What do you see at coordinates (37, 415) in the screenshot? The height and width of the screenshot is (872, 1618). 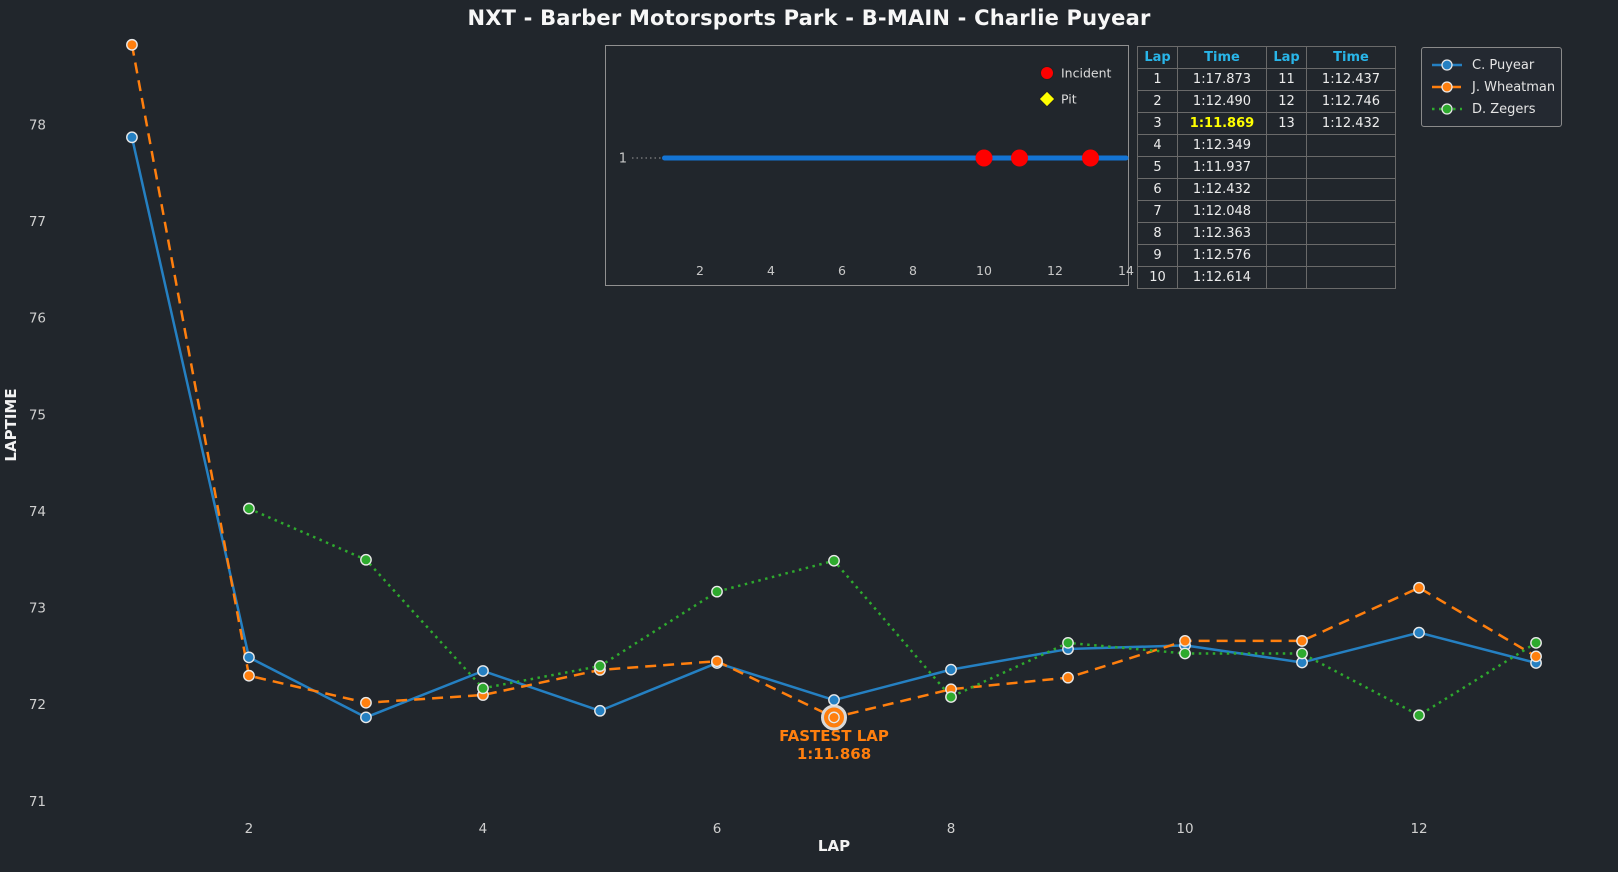 I see `y-tick-label: 75` at bounding box center [37, 415].